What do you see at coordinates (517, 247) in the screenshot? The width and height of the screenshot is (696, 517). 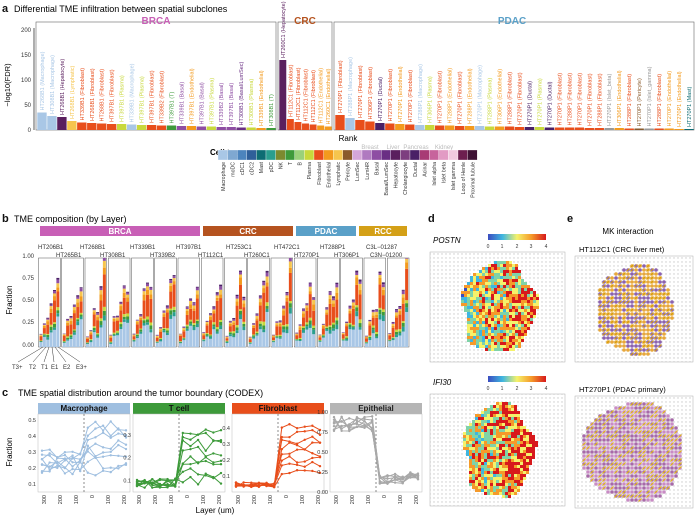 I see `colorbar-ticks-postn: 0 1 2 3 4` at bounding box center [517, 247].